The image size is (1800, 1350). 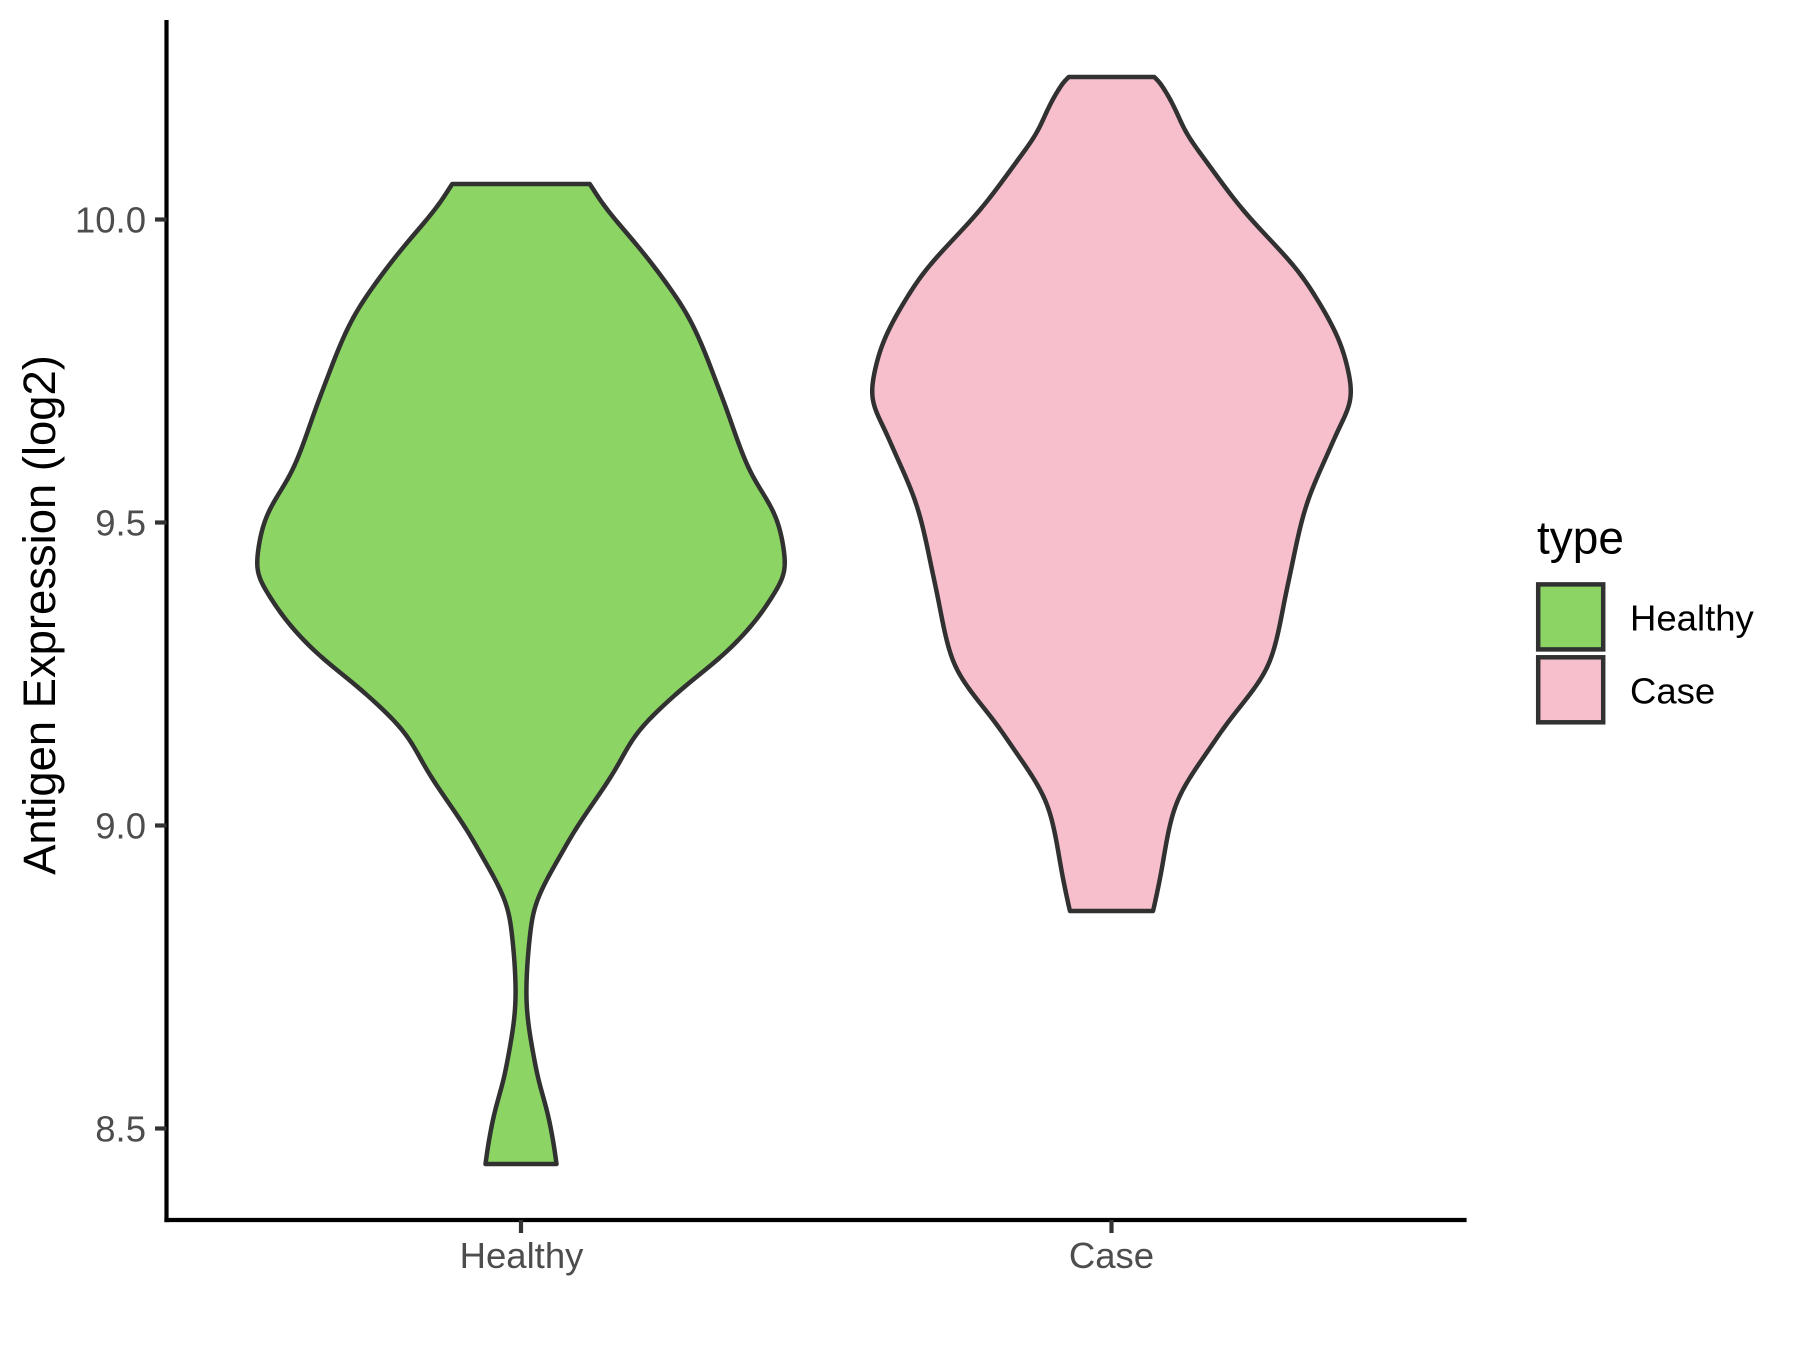 What do you see at coordinates (110, 220) in the screenshot?
I see `svg-text: 10.0` at bounding box center [110, 220].